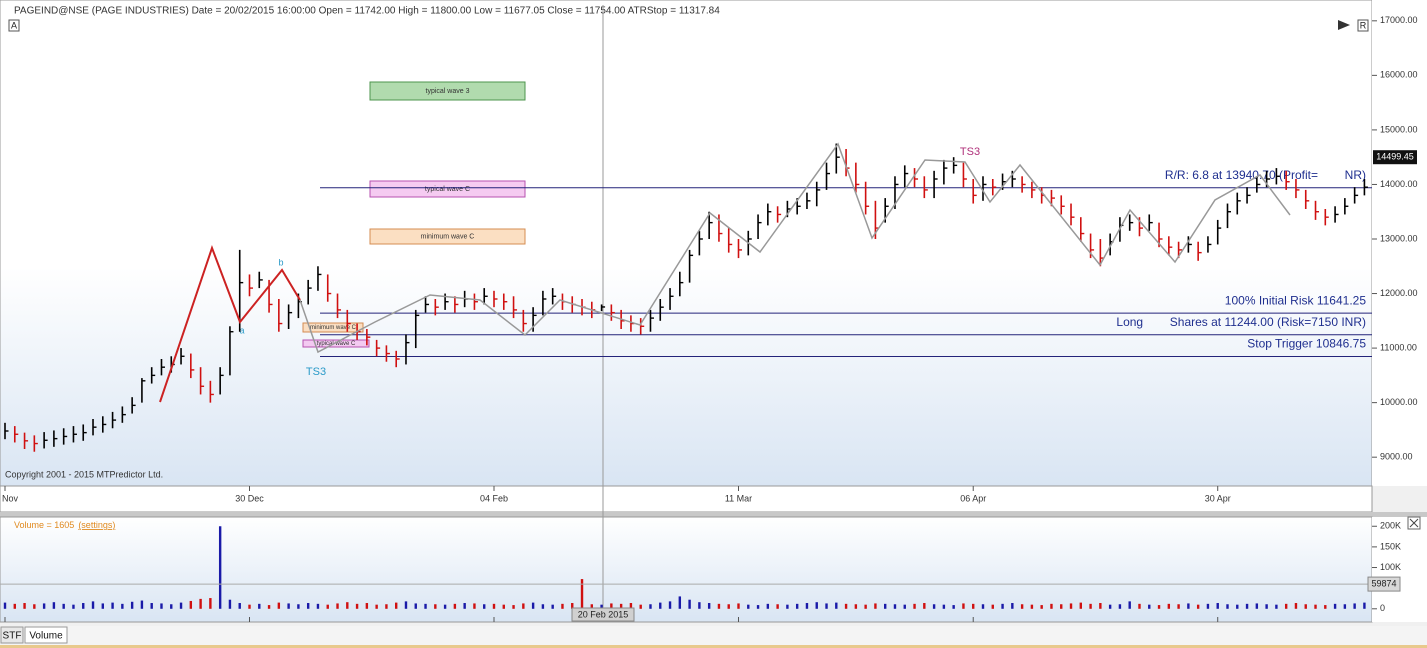 This screenshot has height=648, width=1427. What do you see at coordinates (494, 498) in the screenshot?
I see `x-tick-label: 04 Feb` at bounding box center [494, 498].